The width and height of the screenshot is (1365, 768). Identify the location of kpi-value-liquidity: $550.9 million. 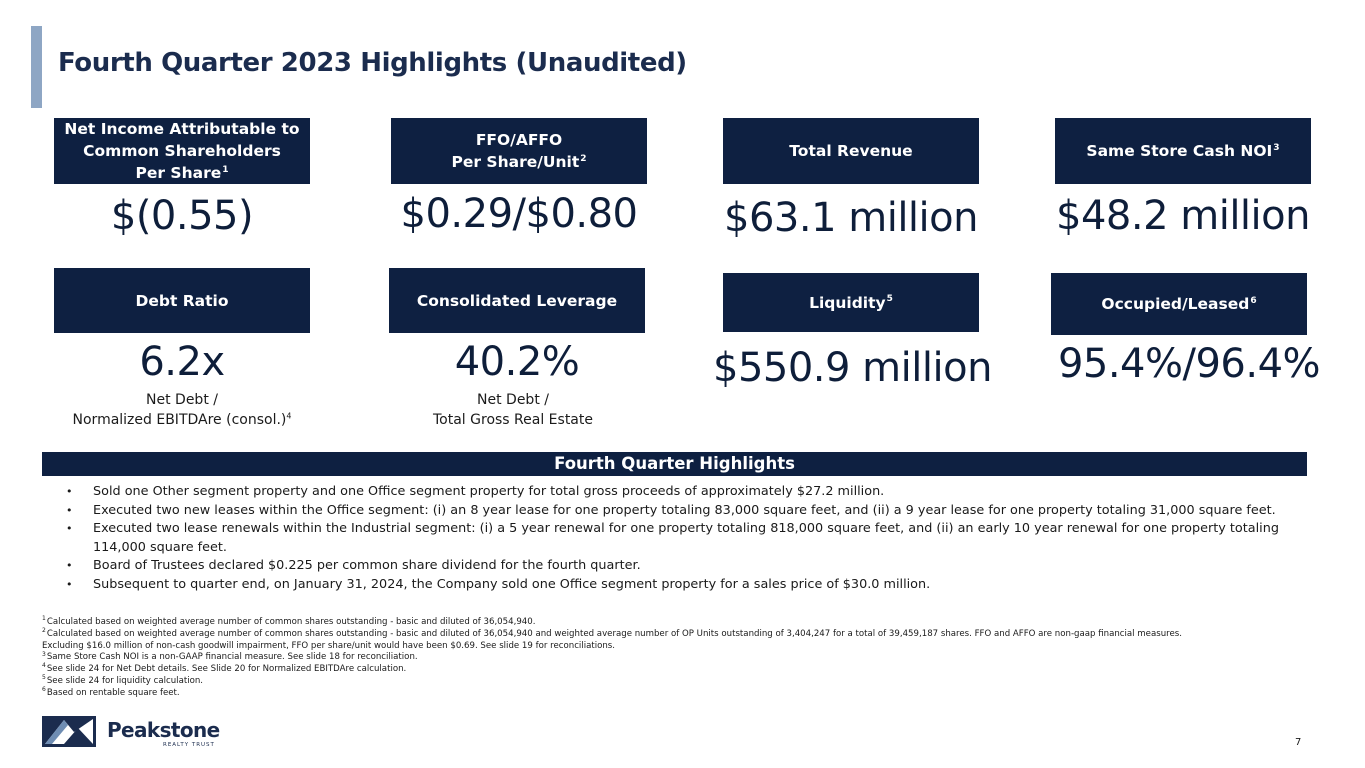
(852, 368).